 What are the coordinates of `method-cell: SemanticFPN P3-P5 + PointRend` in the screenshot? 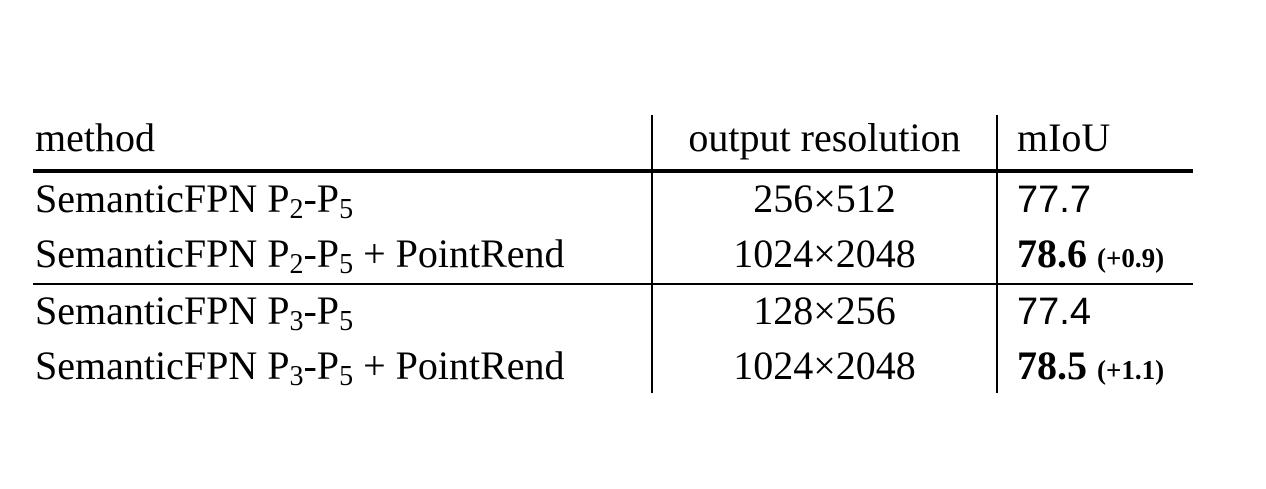 It's located at (300, 367).